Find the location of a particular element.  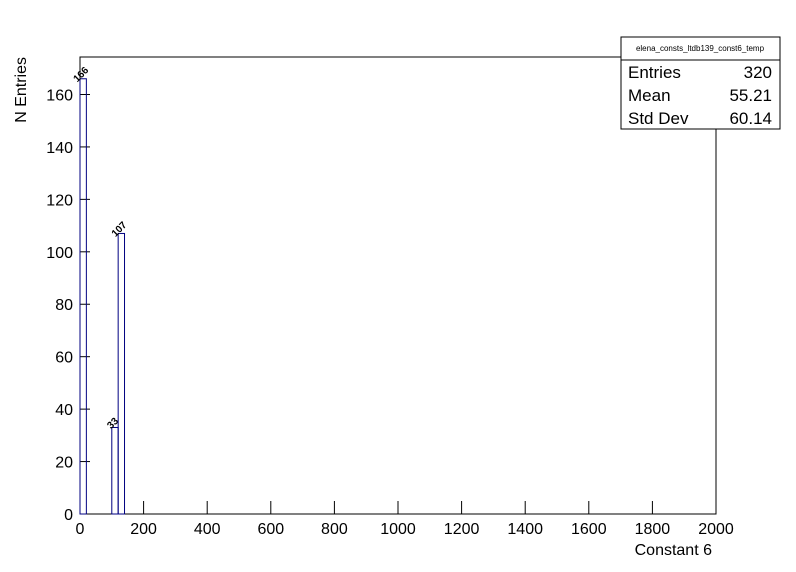

stats-label: Entries is located at coordinates (654, 72).